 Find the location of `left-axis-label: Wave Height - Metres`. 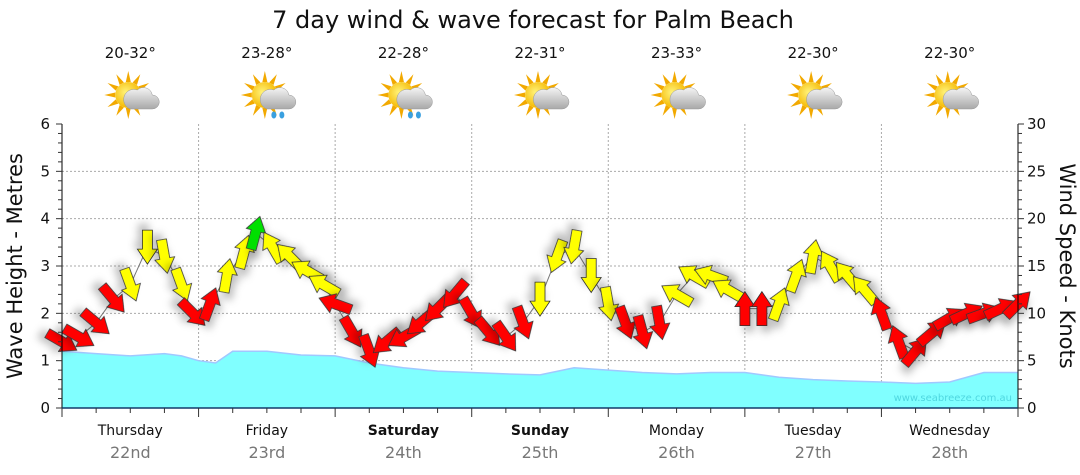

left-axis-label: Wave Height - Metres is located at coordinates (15, 266).